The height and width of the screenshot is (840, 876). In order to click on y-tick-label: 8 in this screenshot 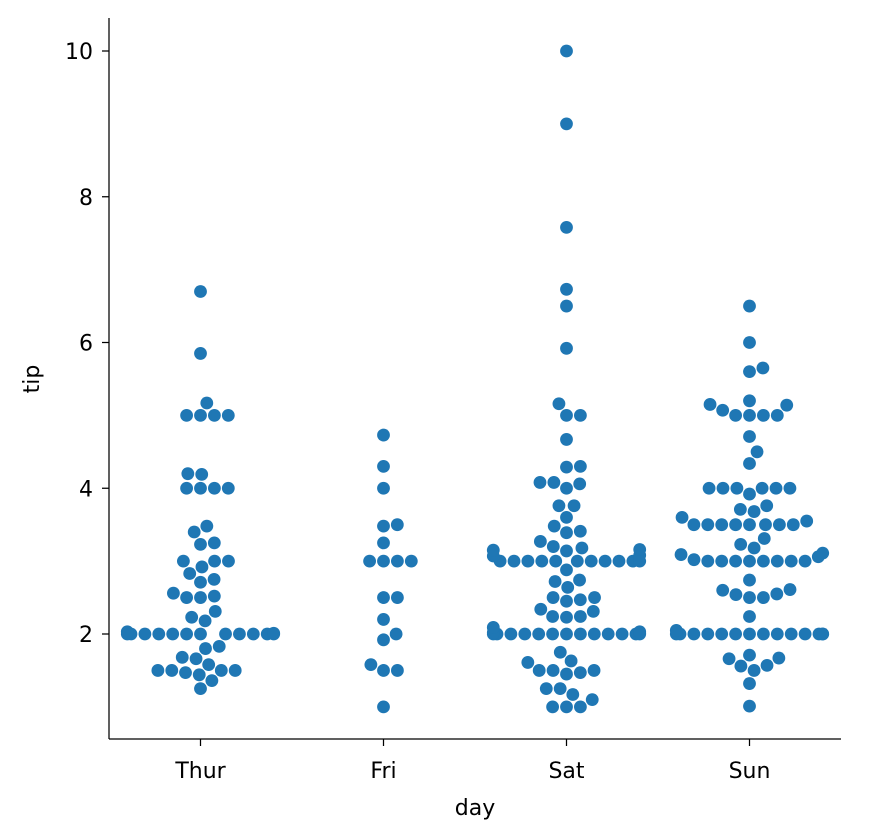, I will do `click(86, 198)`.